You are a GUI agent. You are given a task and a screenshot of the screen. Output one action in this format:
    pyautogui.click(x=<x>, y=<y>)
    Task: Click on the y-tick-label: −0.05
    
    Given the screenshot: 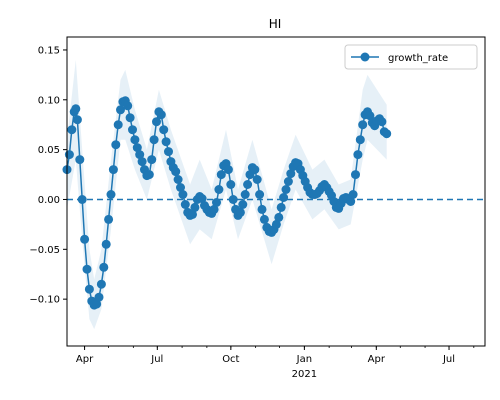 What is the action you would take?
    pyautogui.click(x=44, y=250)
    